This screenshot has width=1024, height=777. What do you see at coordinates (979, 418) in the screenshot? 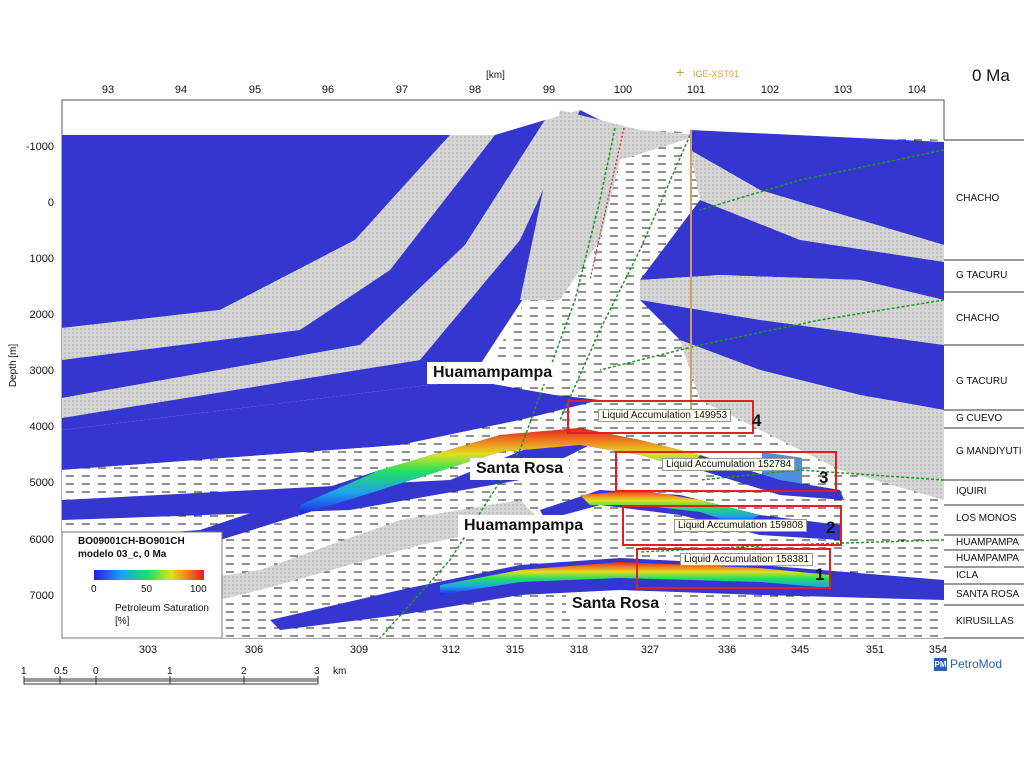
I see `formation-label: G CUEVO` at bounding box center [979, 418].